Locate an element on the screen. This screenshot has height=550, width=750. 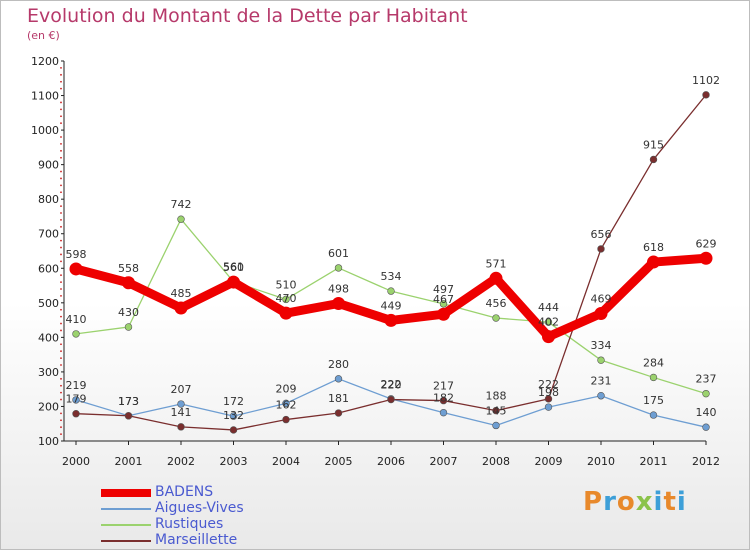
x-tick-label: 2003 is located at coordinates (234, 461).